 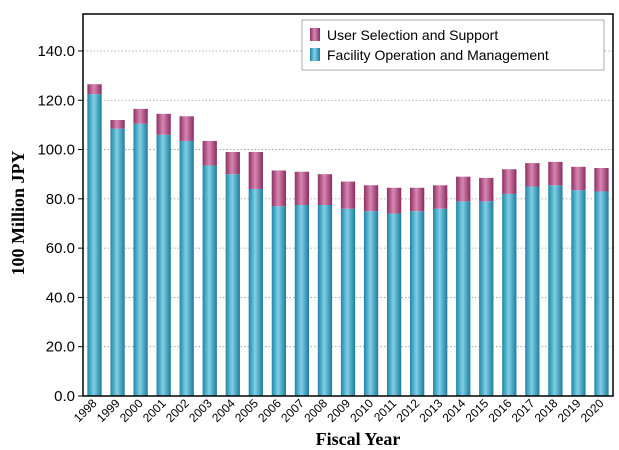 I want to click on legend-box, so click(x=453, y=45).